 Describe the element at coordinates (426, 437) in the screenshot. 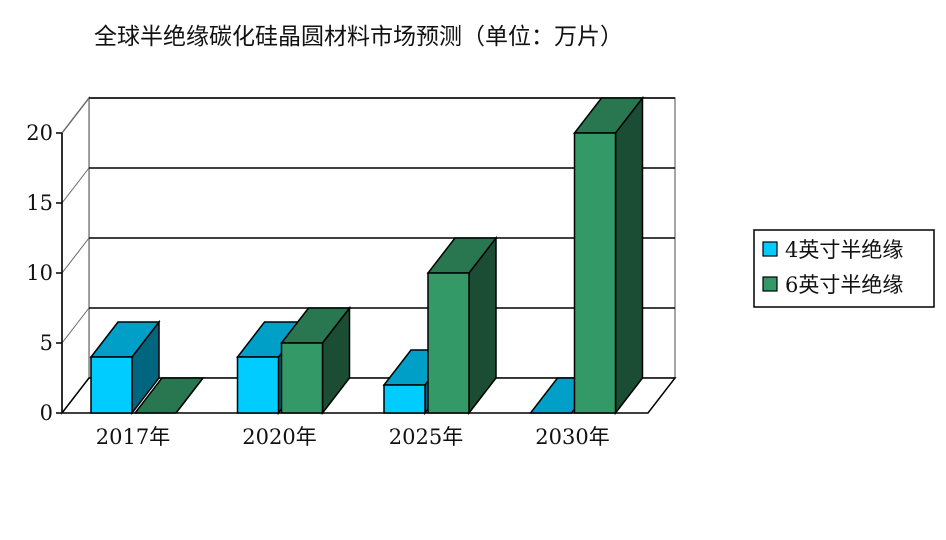

I see `x-tick-label: 2025年` at that location.